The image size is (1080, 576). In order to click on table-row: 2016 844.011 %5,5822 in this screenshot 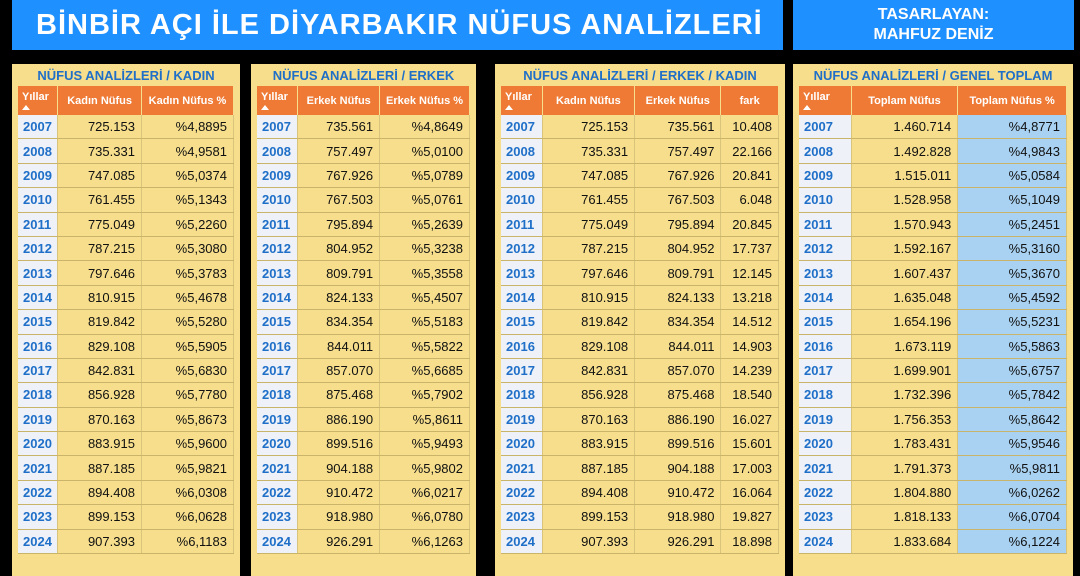, I will do `click(363, 346)`.